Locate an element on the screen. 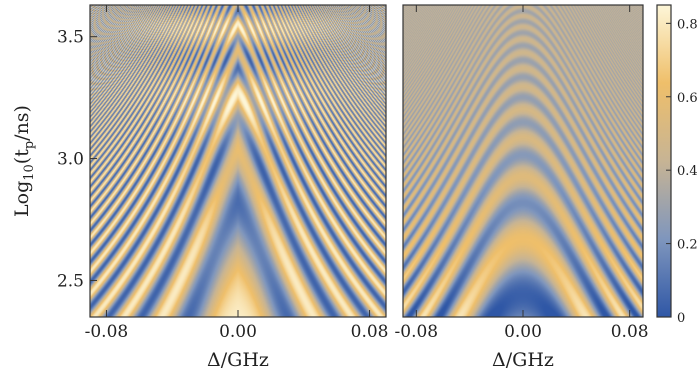 The height and width of the screenshot is (386, 697). y-tick-label: 2.5 is located at coordinates (70, 281).